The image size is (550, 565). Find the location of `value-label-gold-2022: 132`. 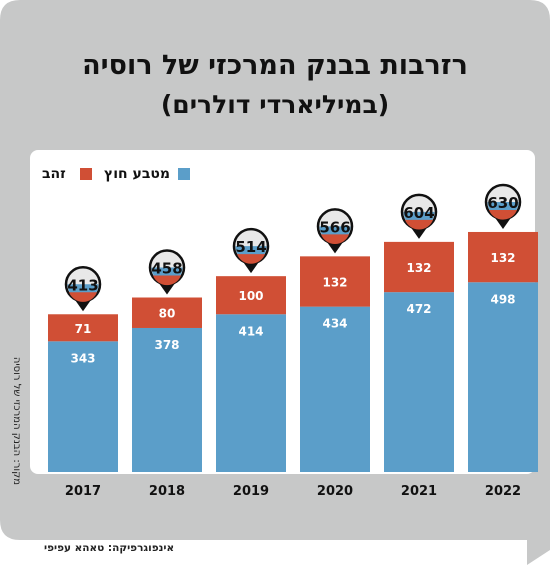

value-label-gold-2022: 132 is located at coordinates (502, 258).